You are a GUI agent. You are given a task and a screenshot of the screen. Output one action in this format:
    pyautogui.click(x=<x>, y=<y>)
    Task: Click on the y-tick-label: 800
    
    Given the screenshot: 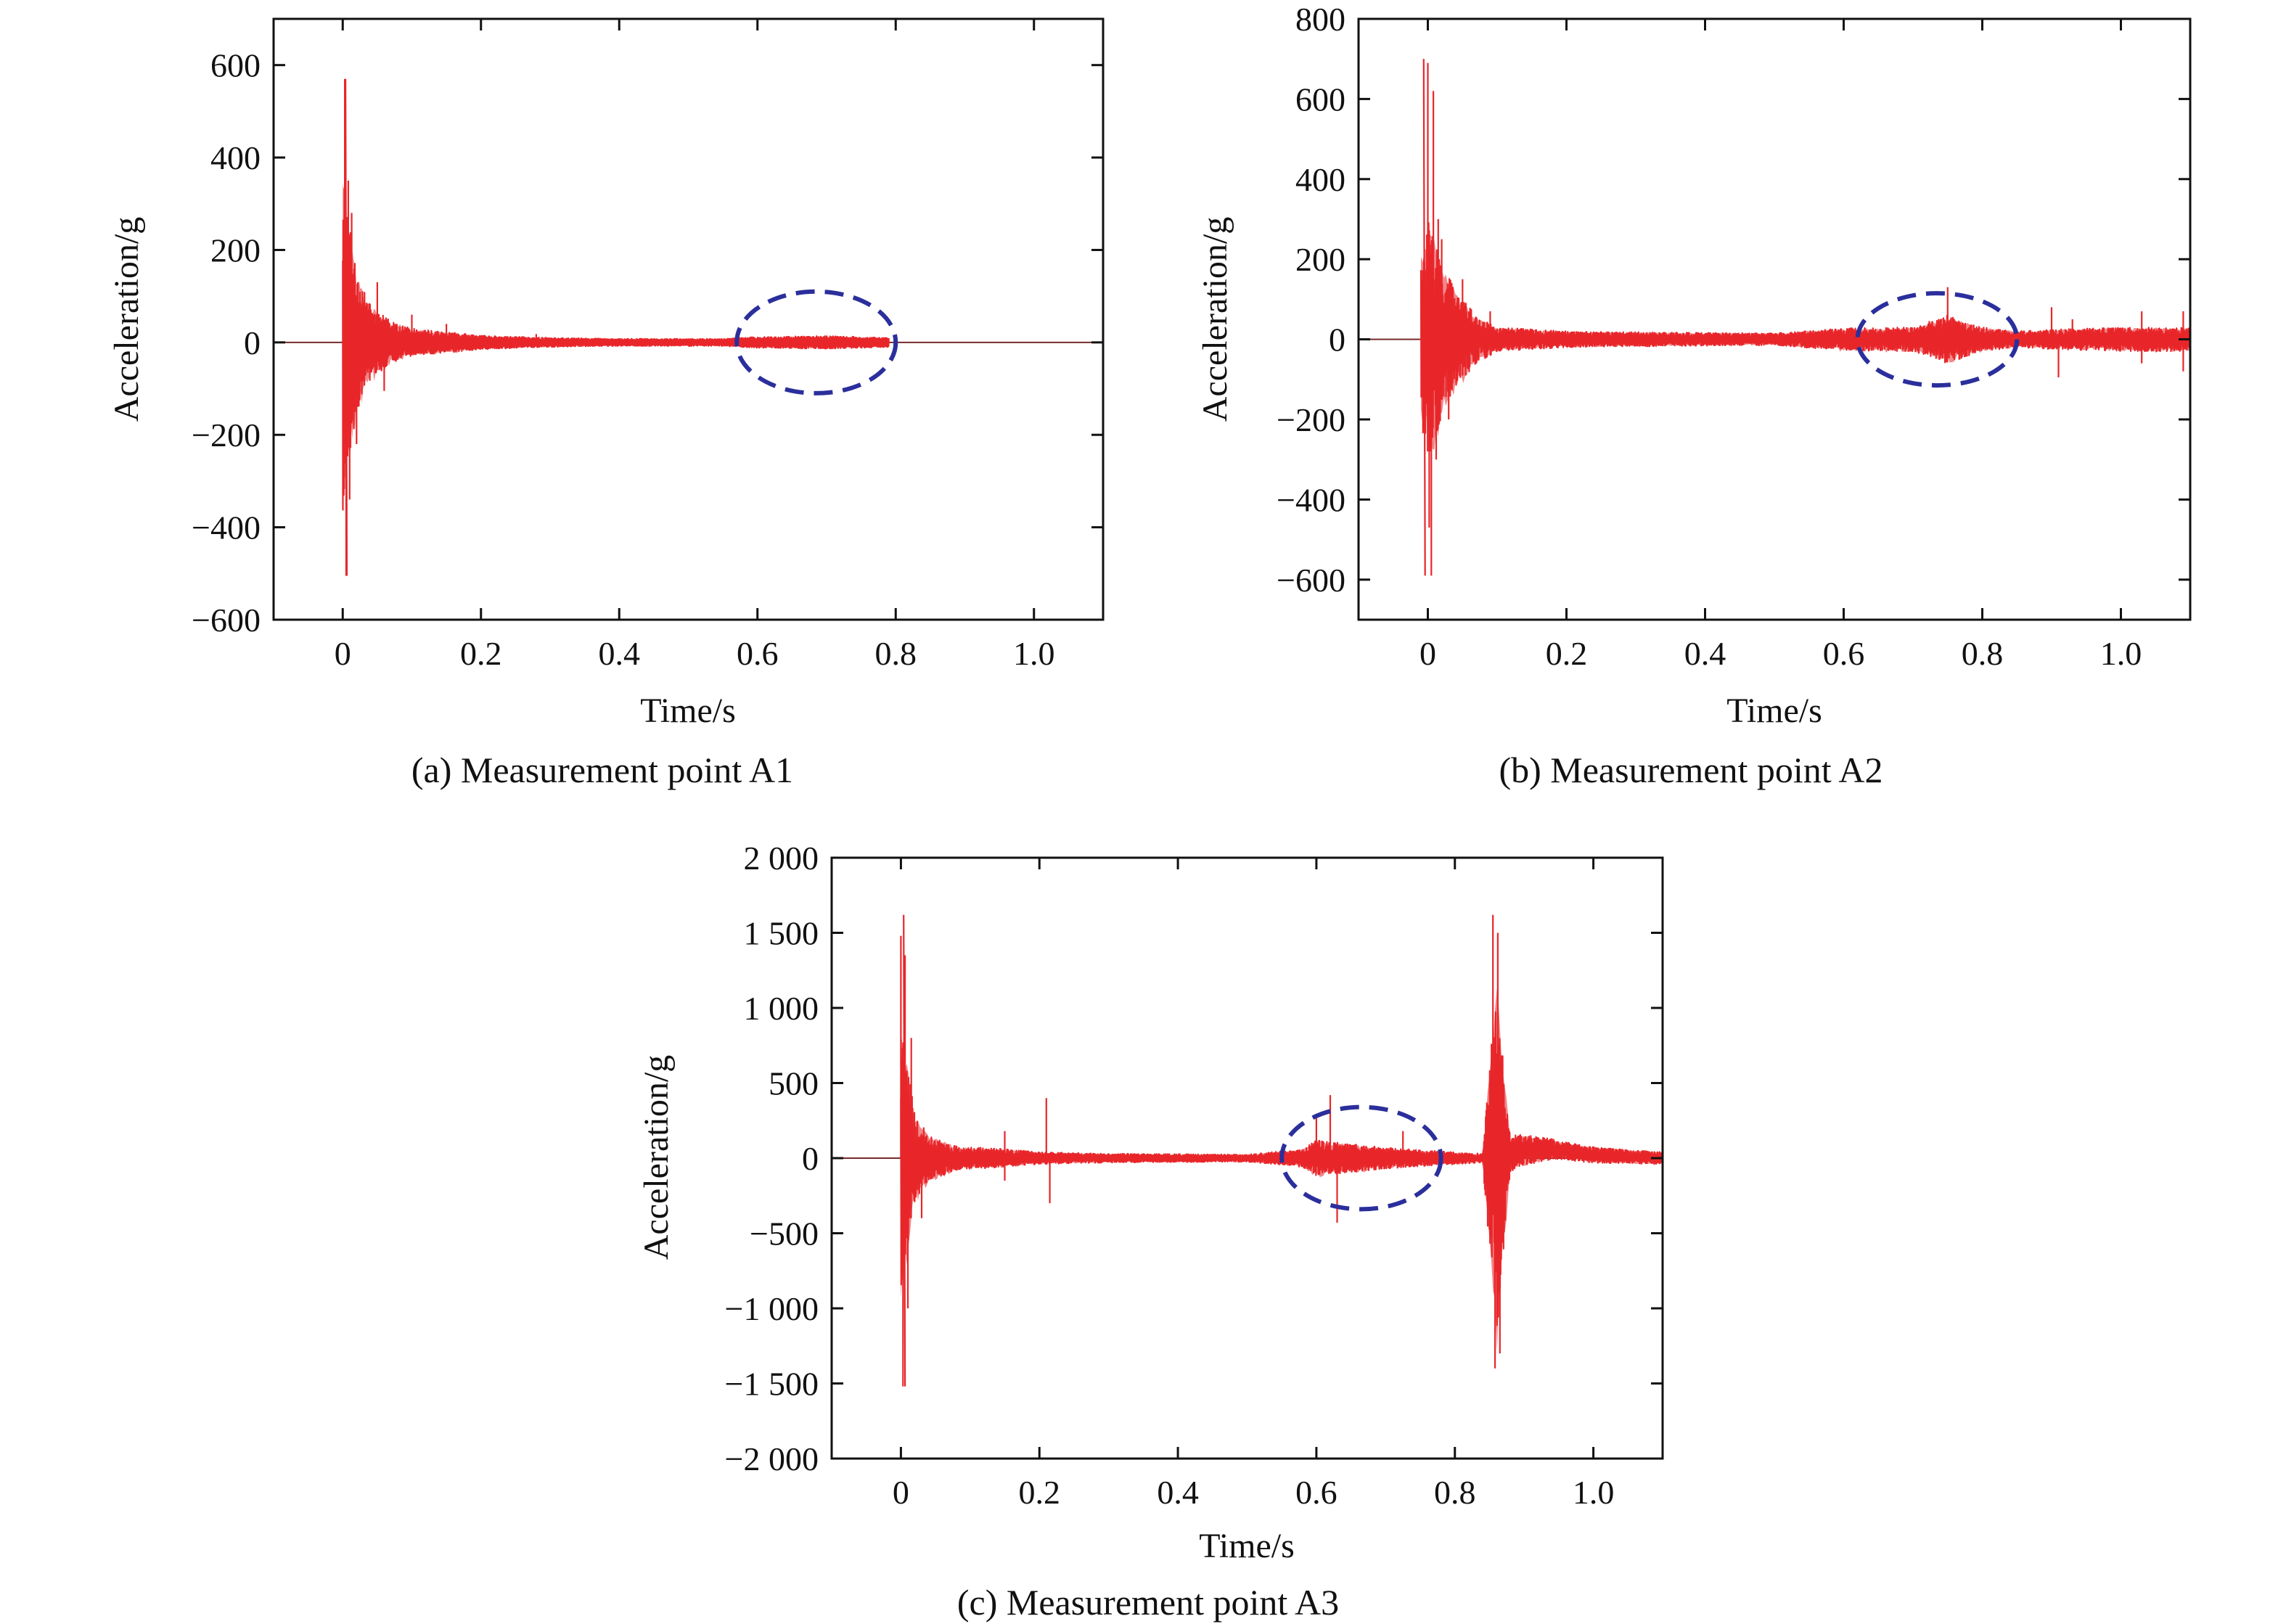 What is the action you would take?
    pyautogui.click(x=1320, y=19)
    